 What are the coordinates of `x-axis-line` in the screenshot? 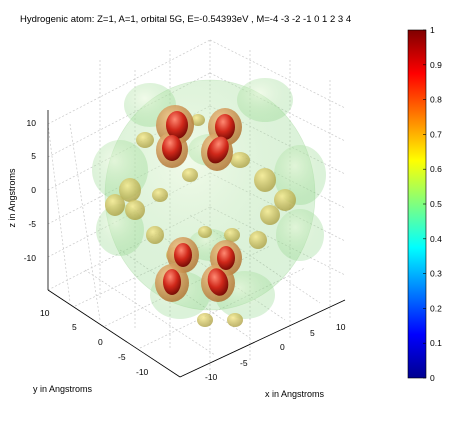 It's located at (262, 338).